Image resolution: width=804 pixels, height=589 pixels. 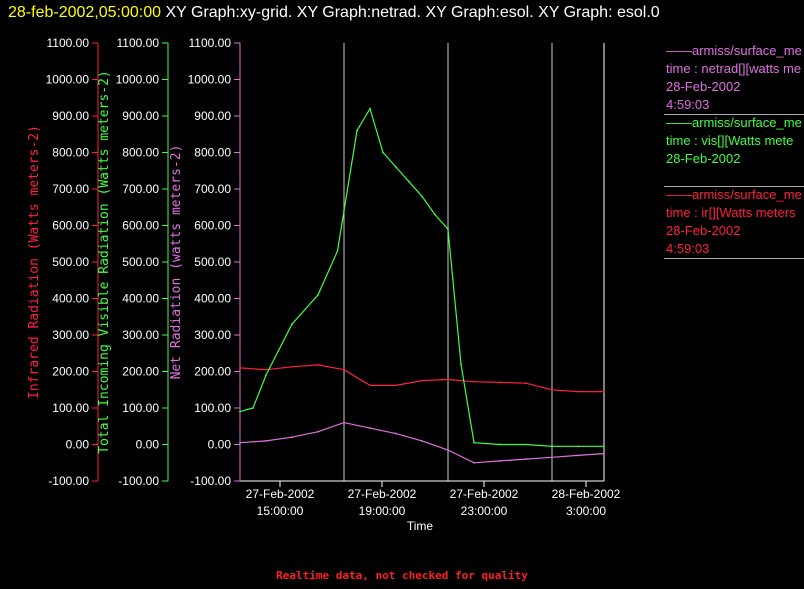 I want to click on y-tick-label-1-5: 600.00, so click(x=140, y=226).